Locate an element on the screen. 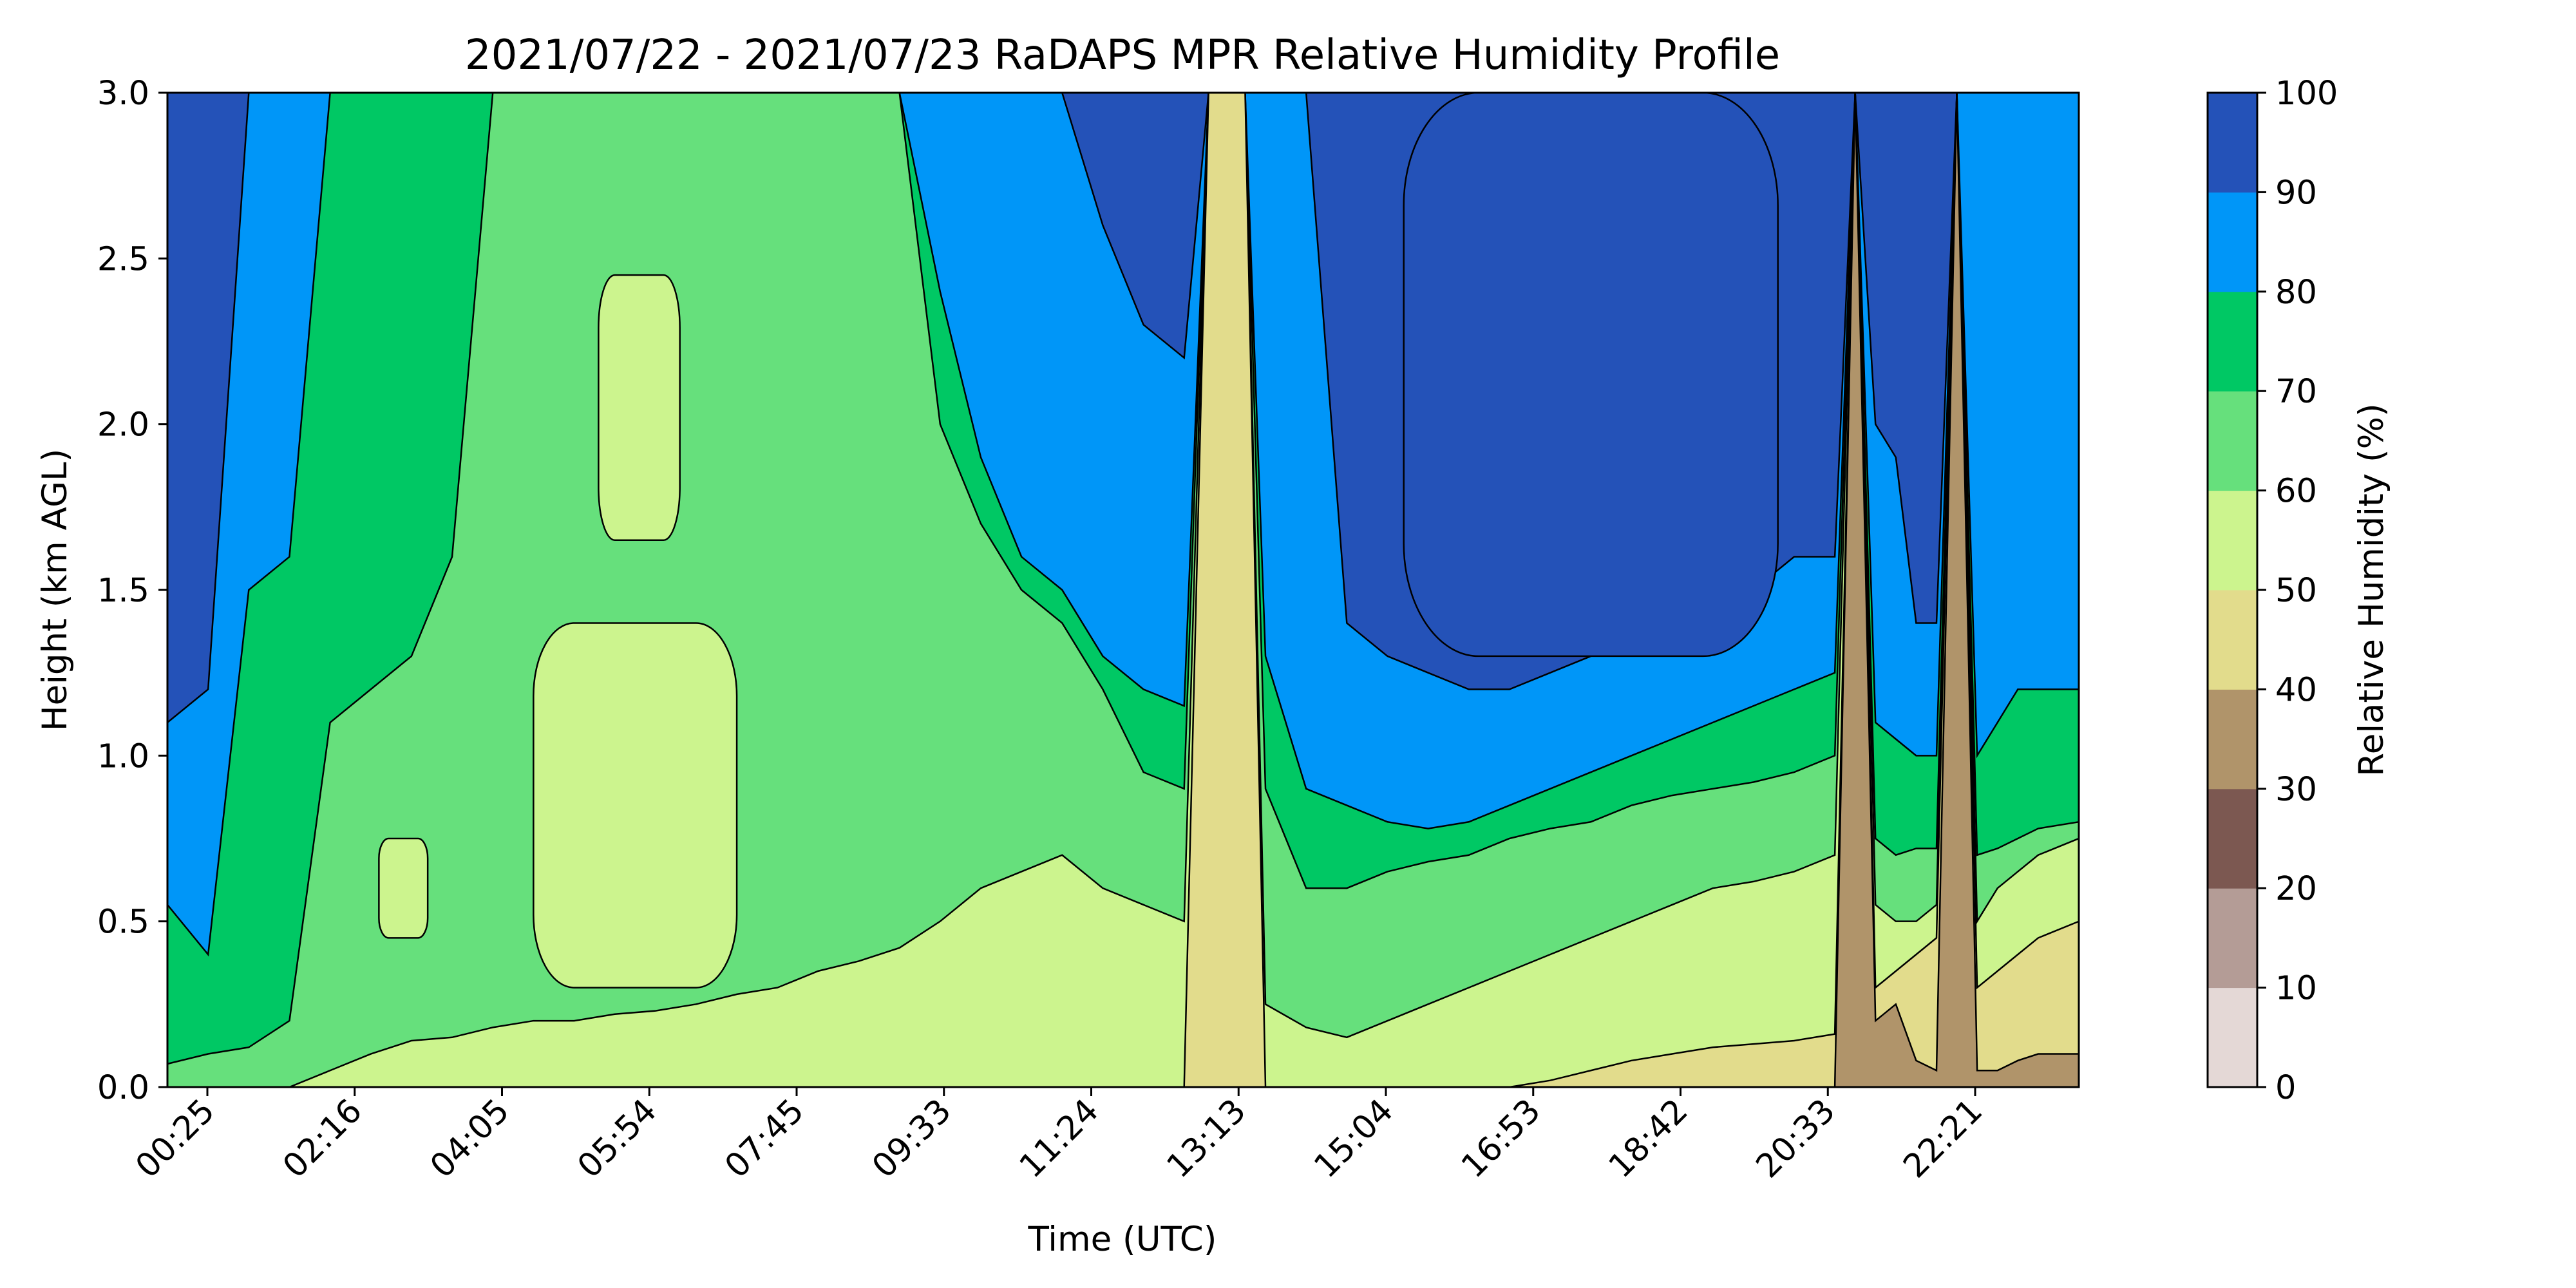 The height and width of the screenshot is (1288, 2576). x-tick-label: 16:53 is located at coordinates (1501, 1139).